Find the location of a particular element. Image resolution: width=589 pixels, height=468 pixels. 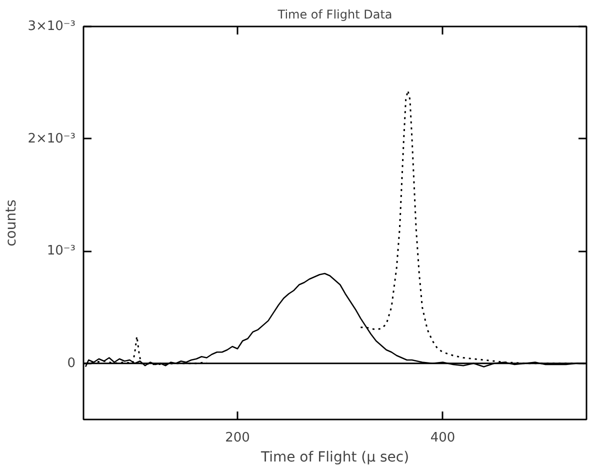

x-axis-title: Time of Flight (μ sec) is located at coordinates (335, 458).